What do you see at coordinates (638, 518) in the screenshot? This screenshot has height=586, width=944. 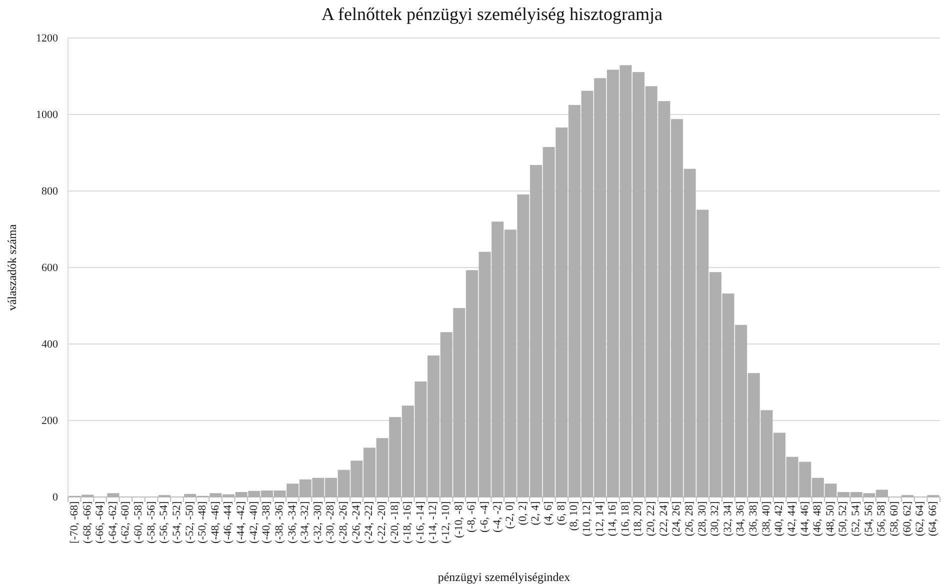 I see `x-tick-label: (18, 20]` at bounding box center [638, 518].